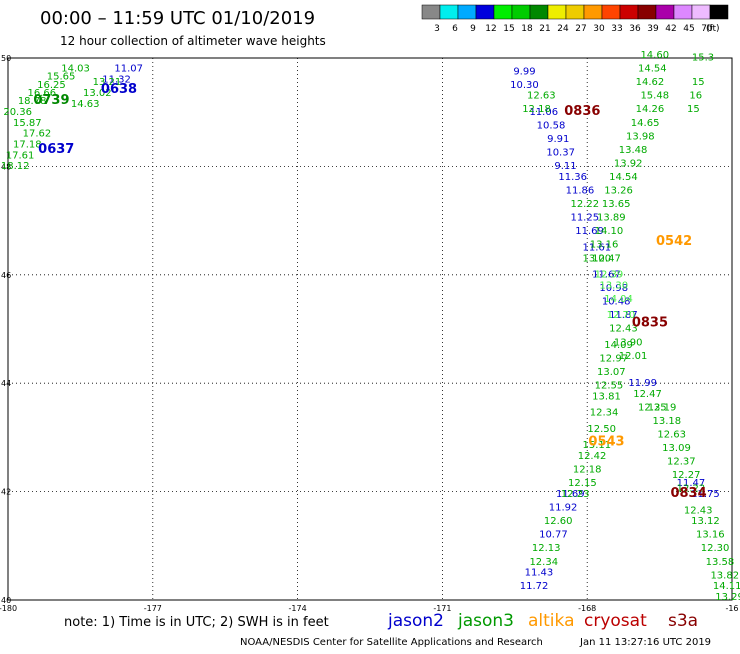  Describe the element at coordinates (32, 101) in the screenshot. I see `swh-value-label: 18.78` at that location.